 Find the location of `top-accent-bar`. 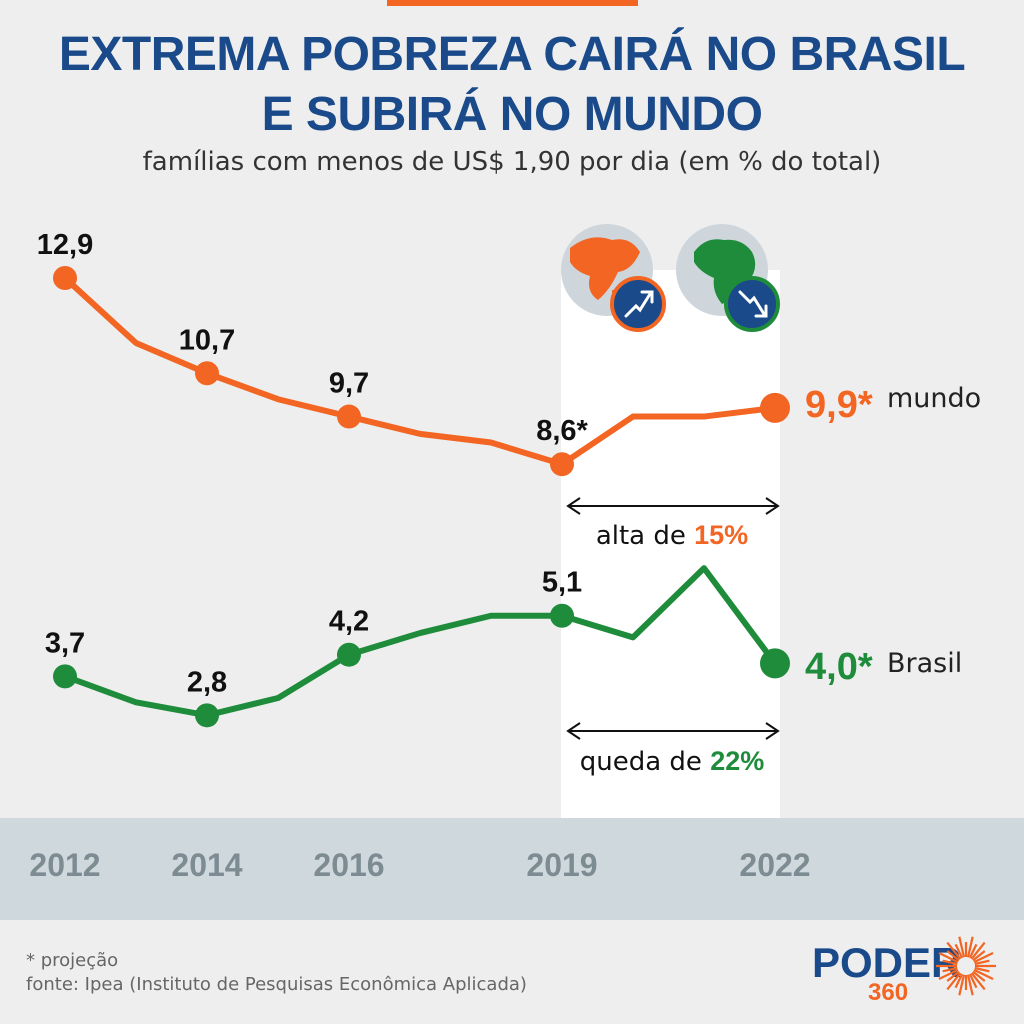

top-accent-bar is located at coordinates (512, 3).